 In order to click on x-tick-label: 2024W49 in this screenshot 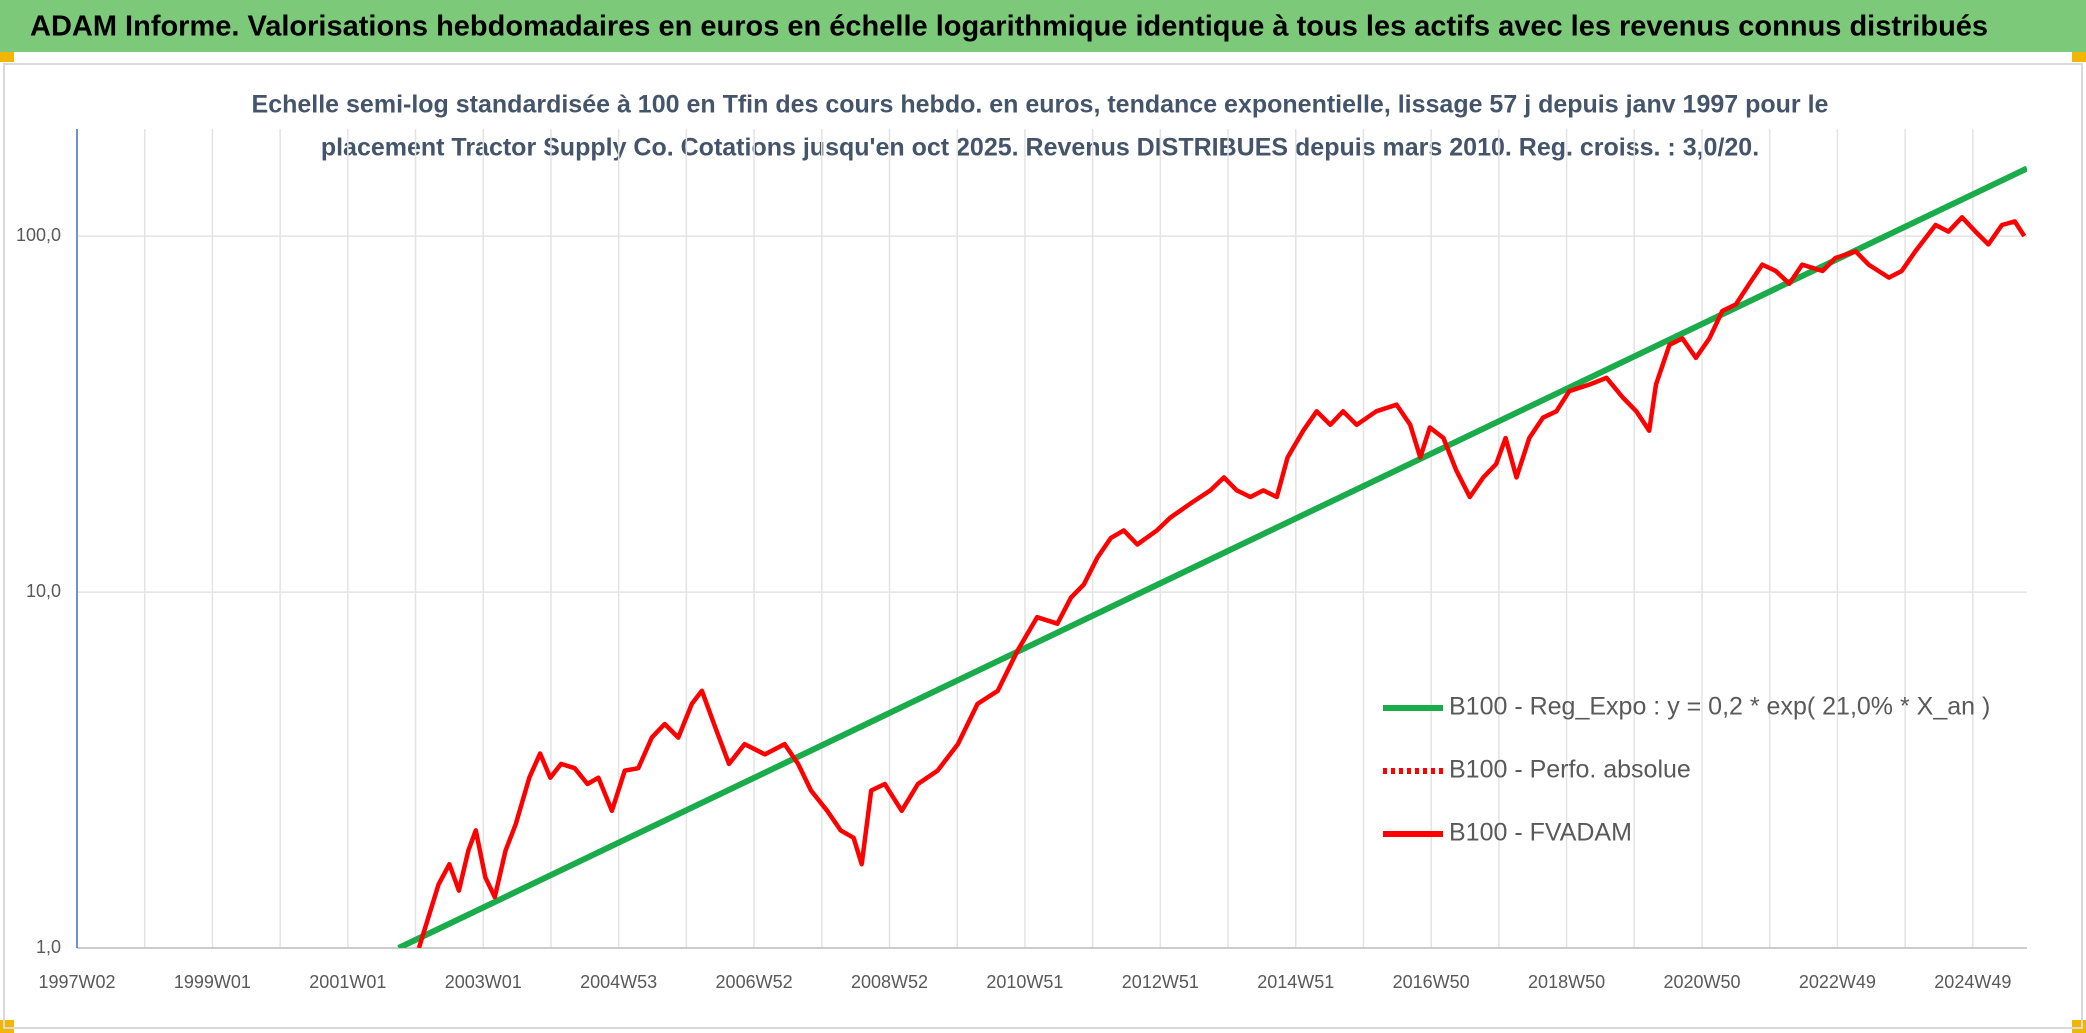, I will do `click(1972, 982)`.